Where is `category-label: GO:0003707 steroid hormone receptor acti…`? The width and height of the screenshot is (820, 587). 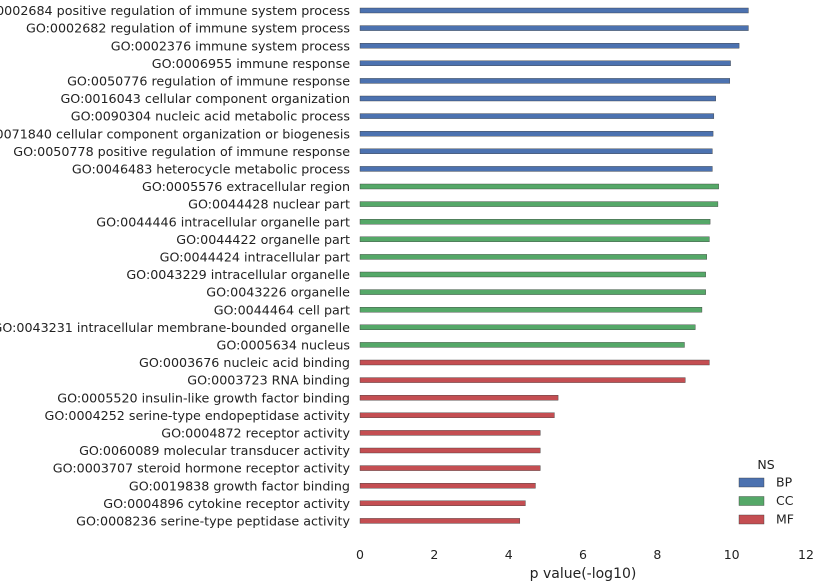 category-label: GO:0003707 steroid hormone receptor acti… is located at coordinates (202, 468).